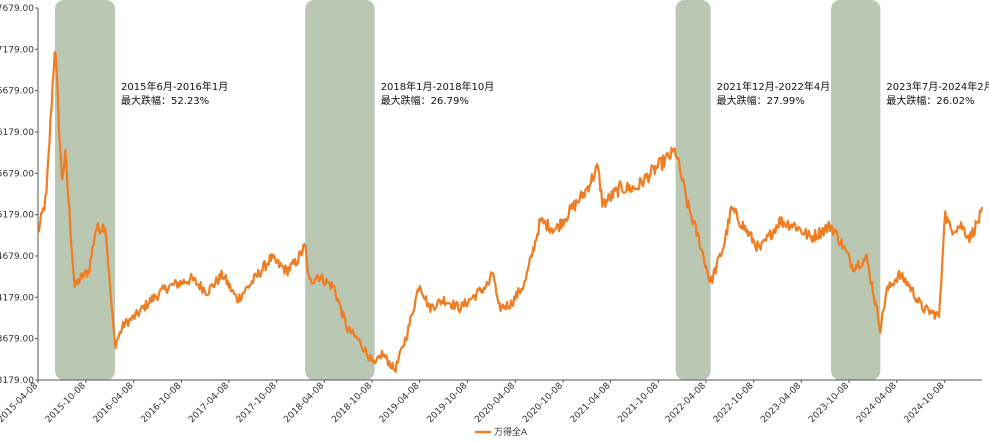 This screenshot has height=442, width=989. I want to click on x-tick-label: 2023-04-08, so click(781, 403).